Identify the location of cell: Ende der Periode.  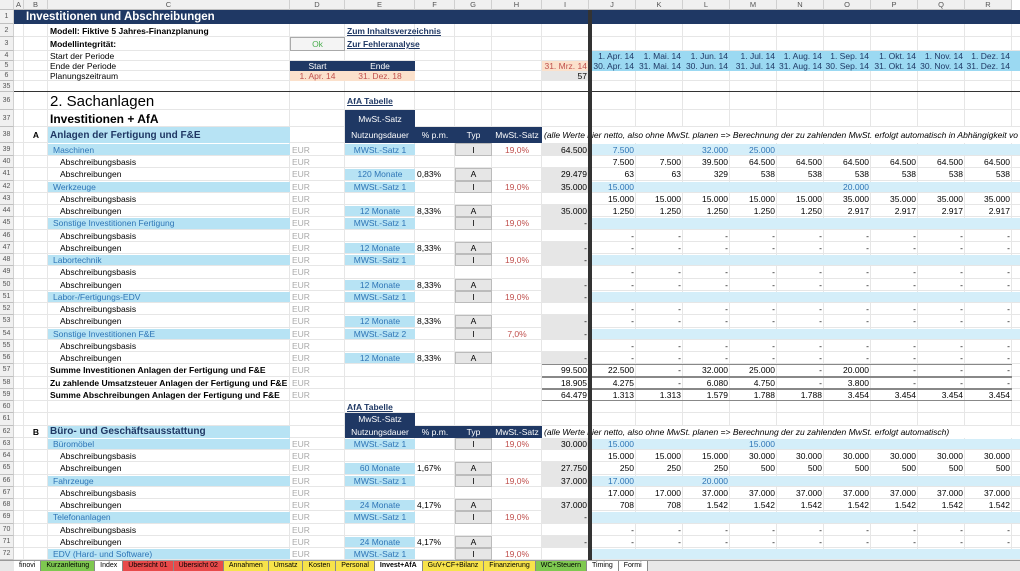
(83, 66).